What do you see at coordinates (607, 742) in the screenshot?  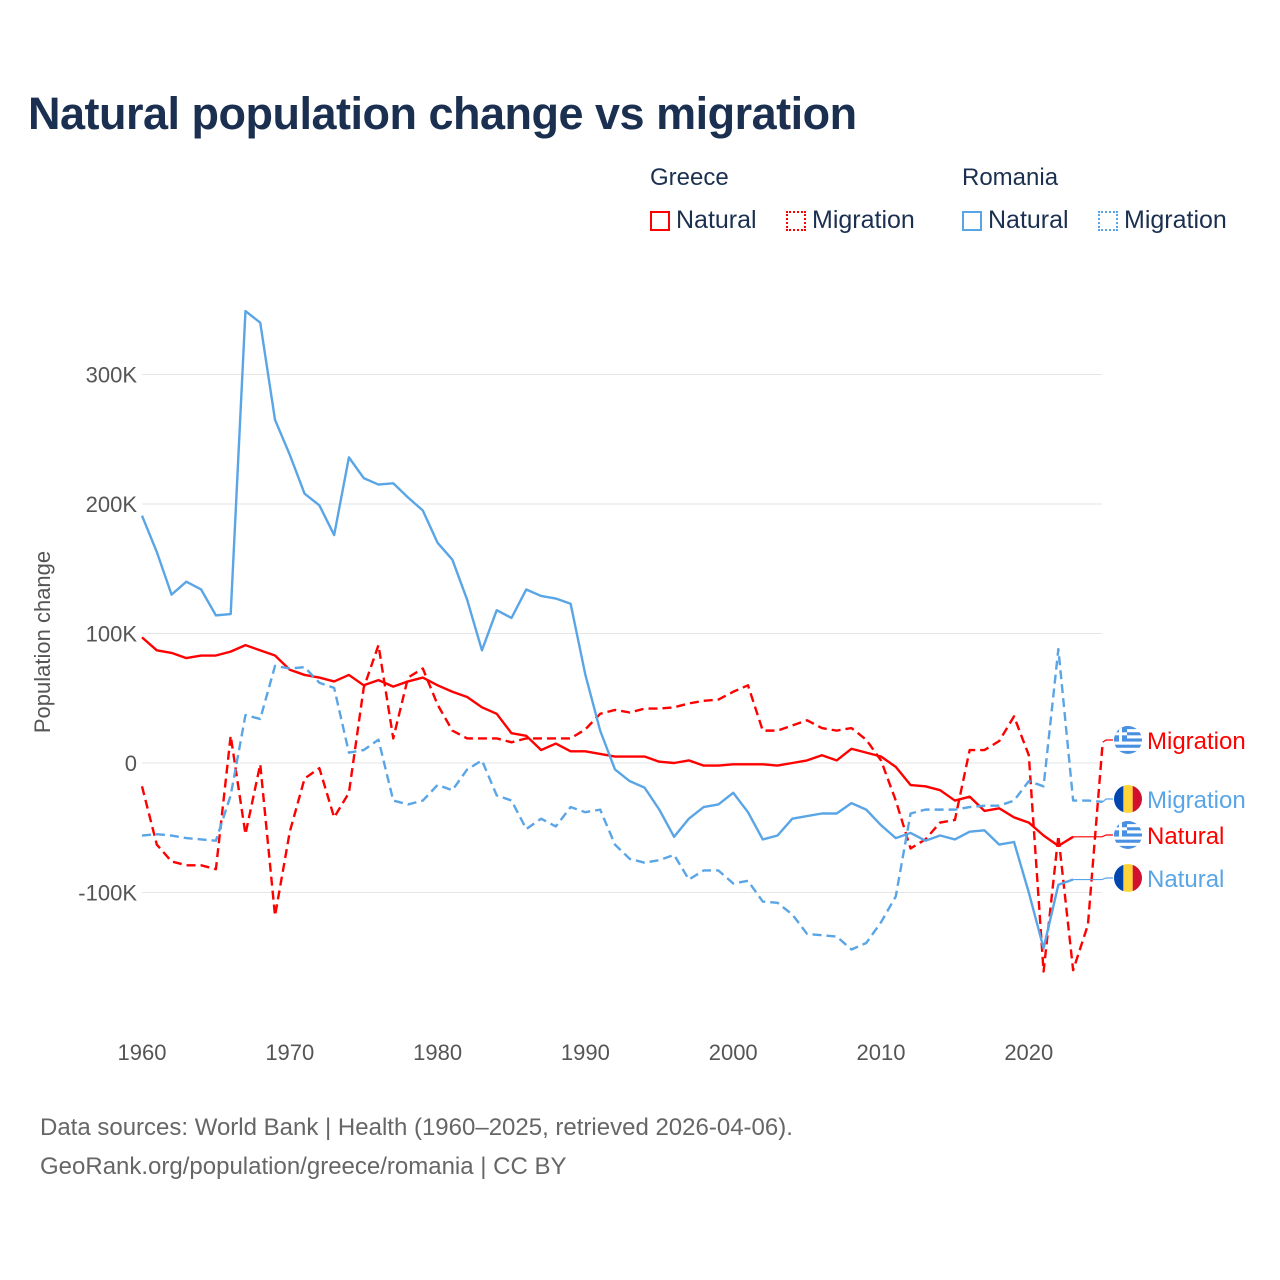 I see `greece-natural-line` at bounding box center [607, 742].